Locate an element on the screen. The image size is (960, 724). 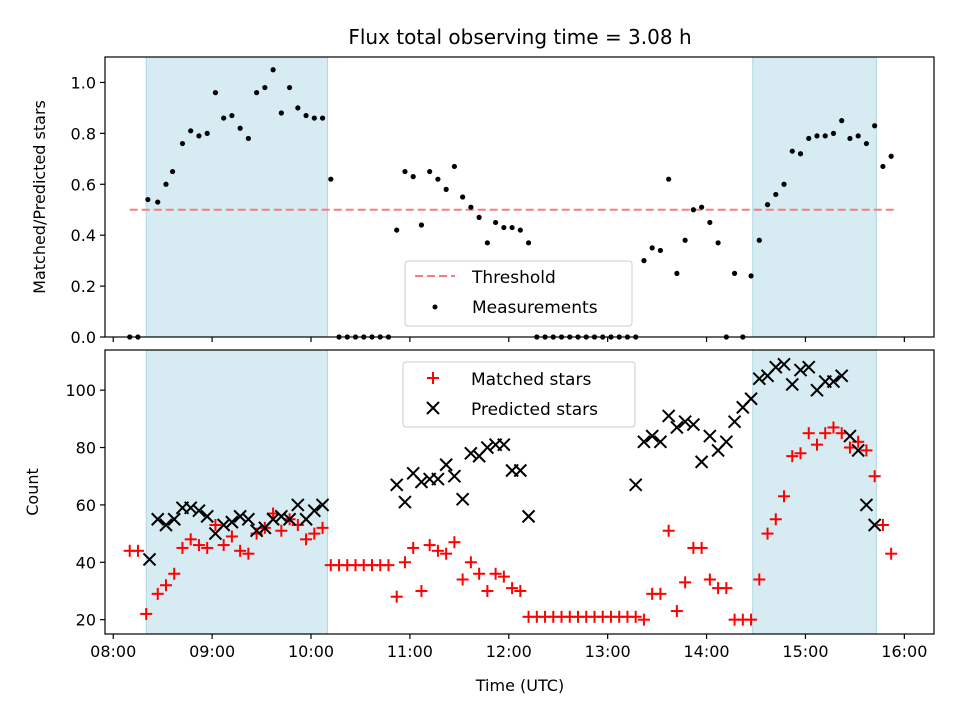
legend-predicted-label: Predicted stars is located at coordinates (534, 410).